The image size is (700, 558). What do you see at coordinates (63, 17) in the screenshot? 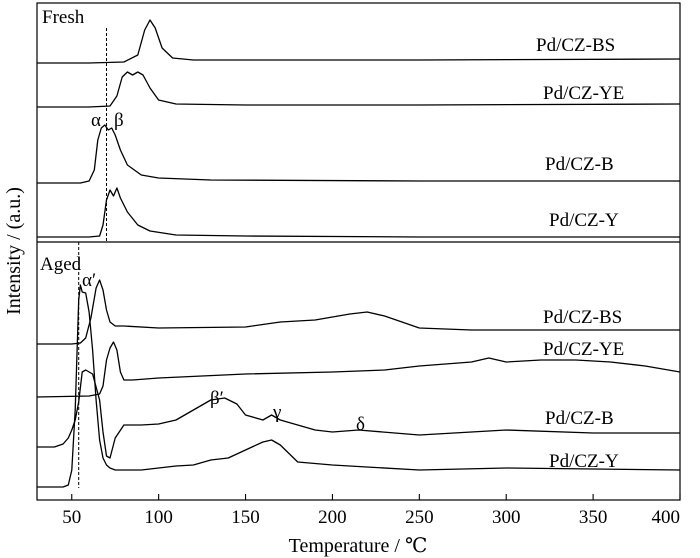
I see `panel-label-fresh: Fresh` at bounding box center [63, 17].